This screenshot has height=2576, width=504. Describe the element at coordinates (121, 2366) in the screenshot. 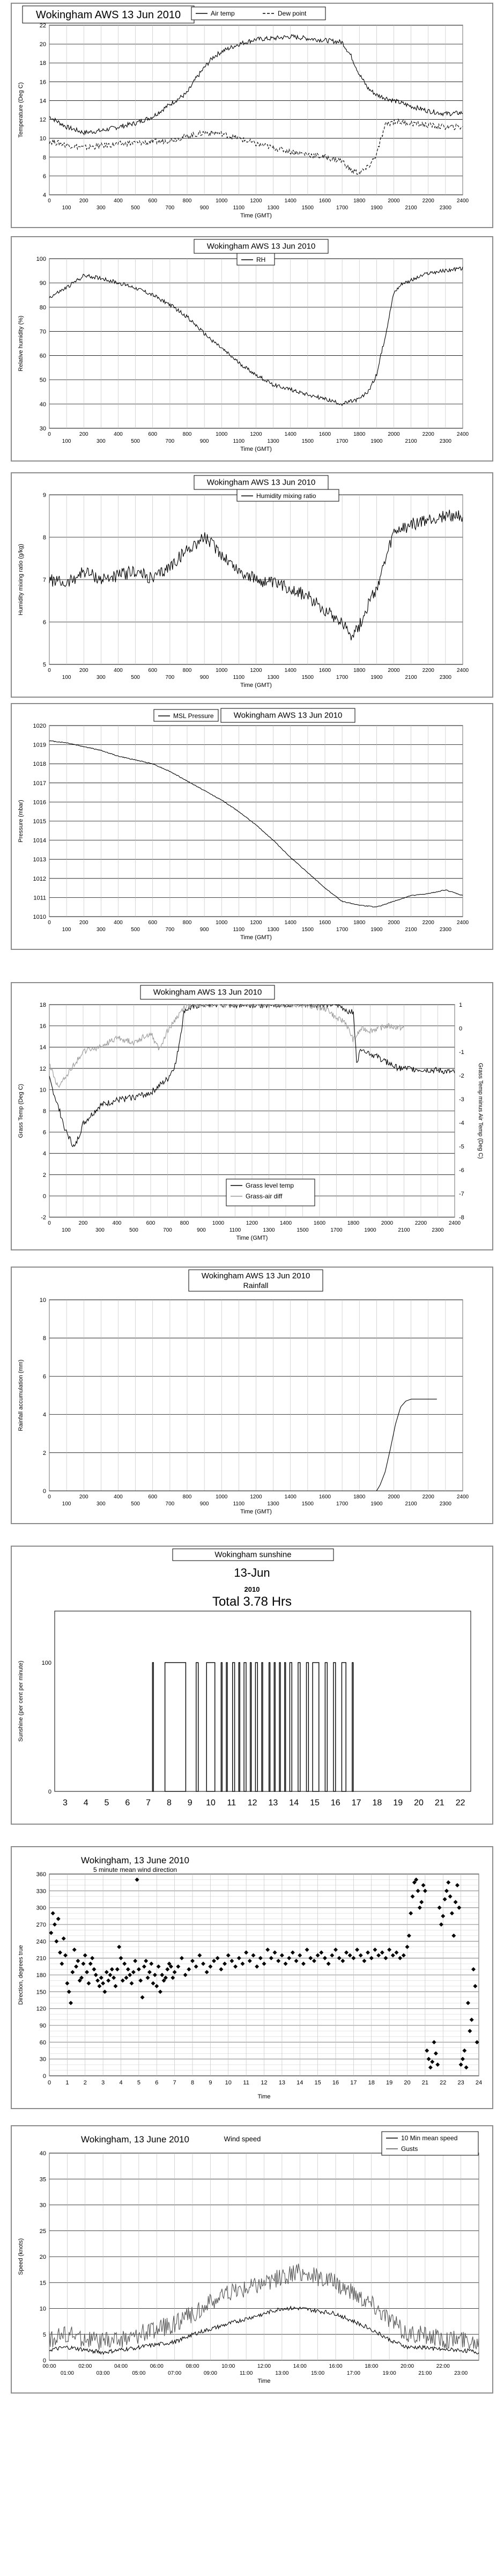

I see `x-tick-label: 04:00` at that location.